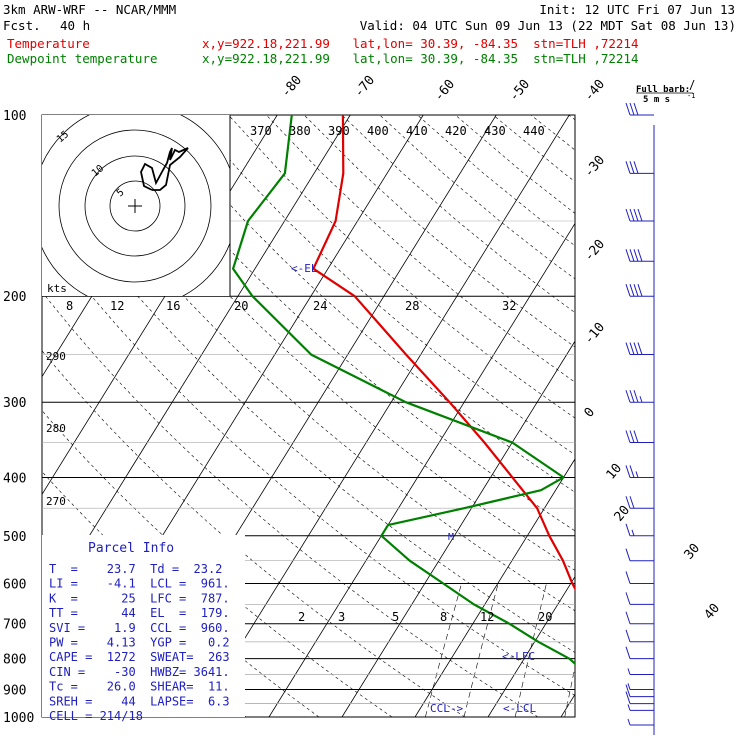  Describe the element at coordinates (509, 306) in the screenshot. I see `hodograph-speed-label: 32` at that location.